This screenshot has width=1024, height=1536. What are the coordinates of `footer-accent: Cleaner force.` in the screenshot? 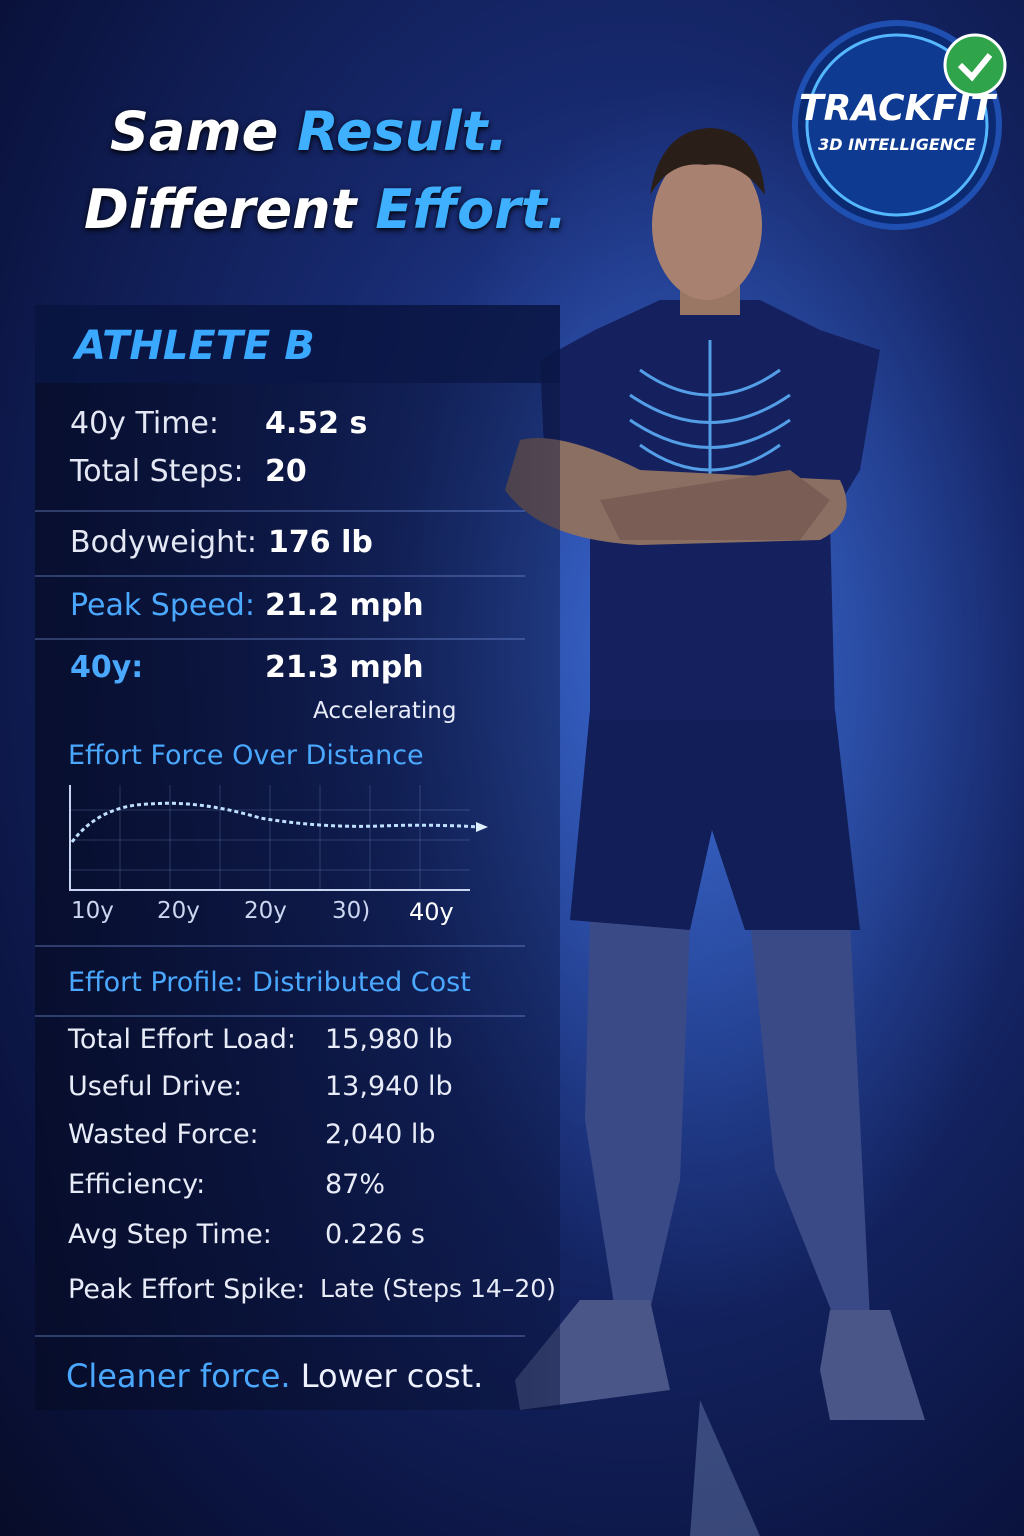 It's located at (178, 1376).